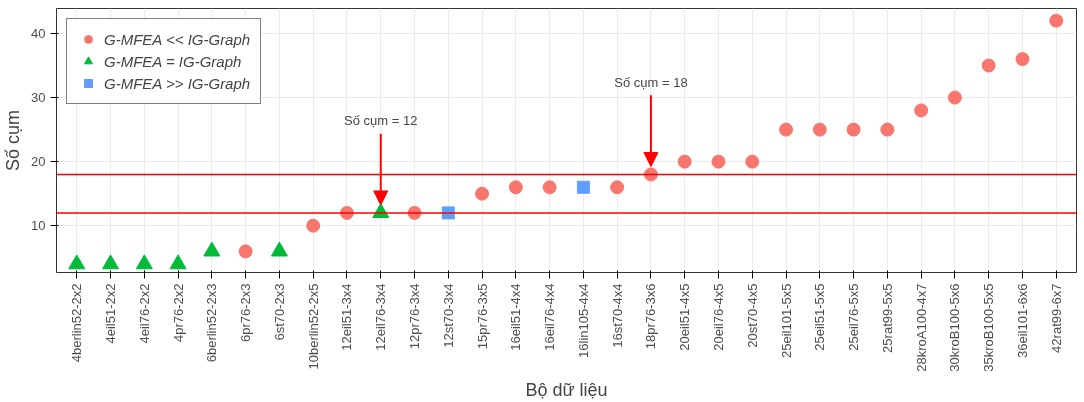 The width and height of the screenshot is (1084, 402). I want to click on x-tick-label: 20eil76-4x5, so click(718, 317).